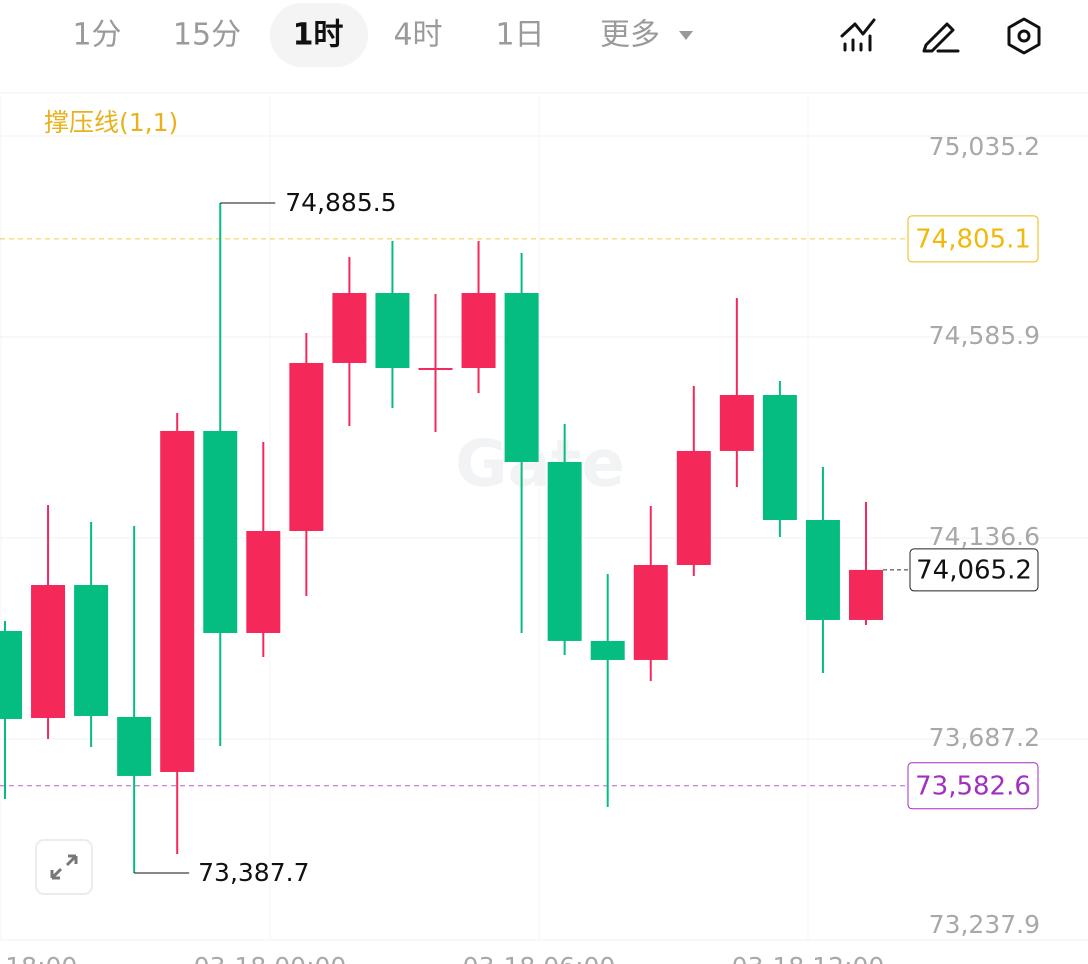 This screenshot has width=1088, height=964. I want to click on more-arrow, so click(686, 35).